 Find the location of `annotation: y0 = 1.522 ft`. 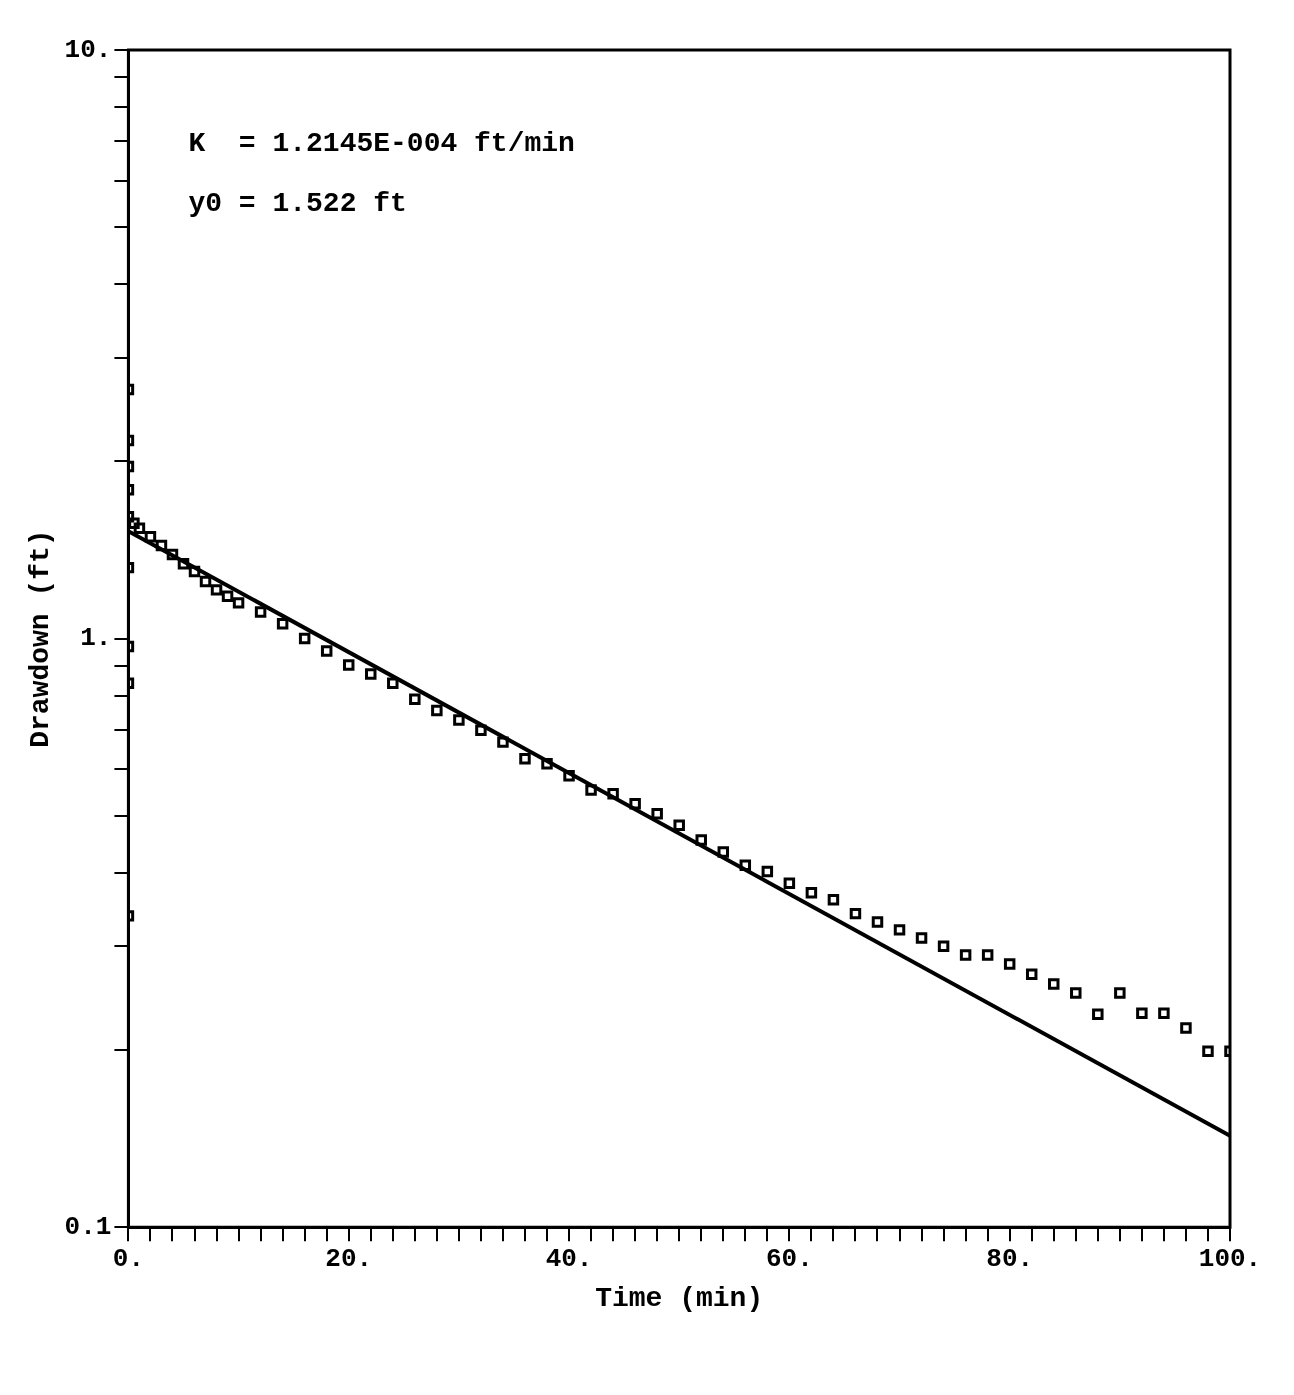

annotation: y0 = 1.522 ft is located at coordinates (297, 204).